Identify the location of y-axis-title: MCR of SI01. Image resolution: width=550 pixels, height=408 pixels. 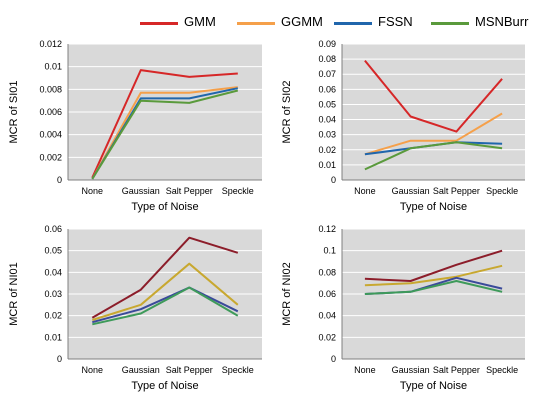
(14, 112).